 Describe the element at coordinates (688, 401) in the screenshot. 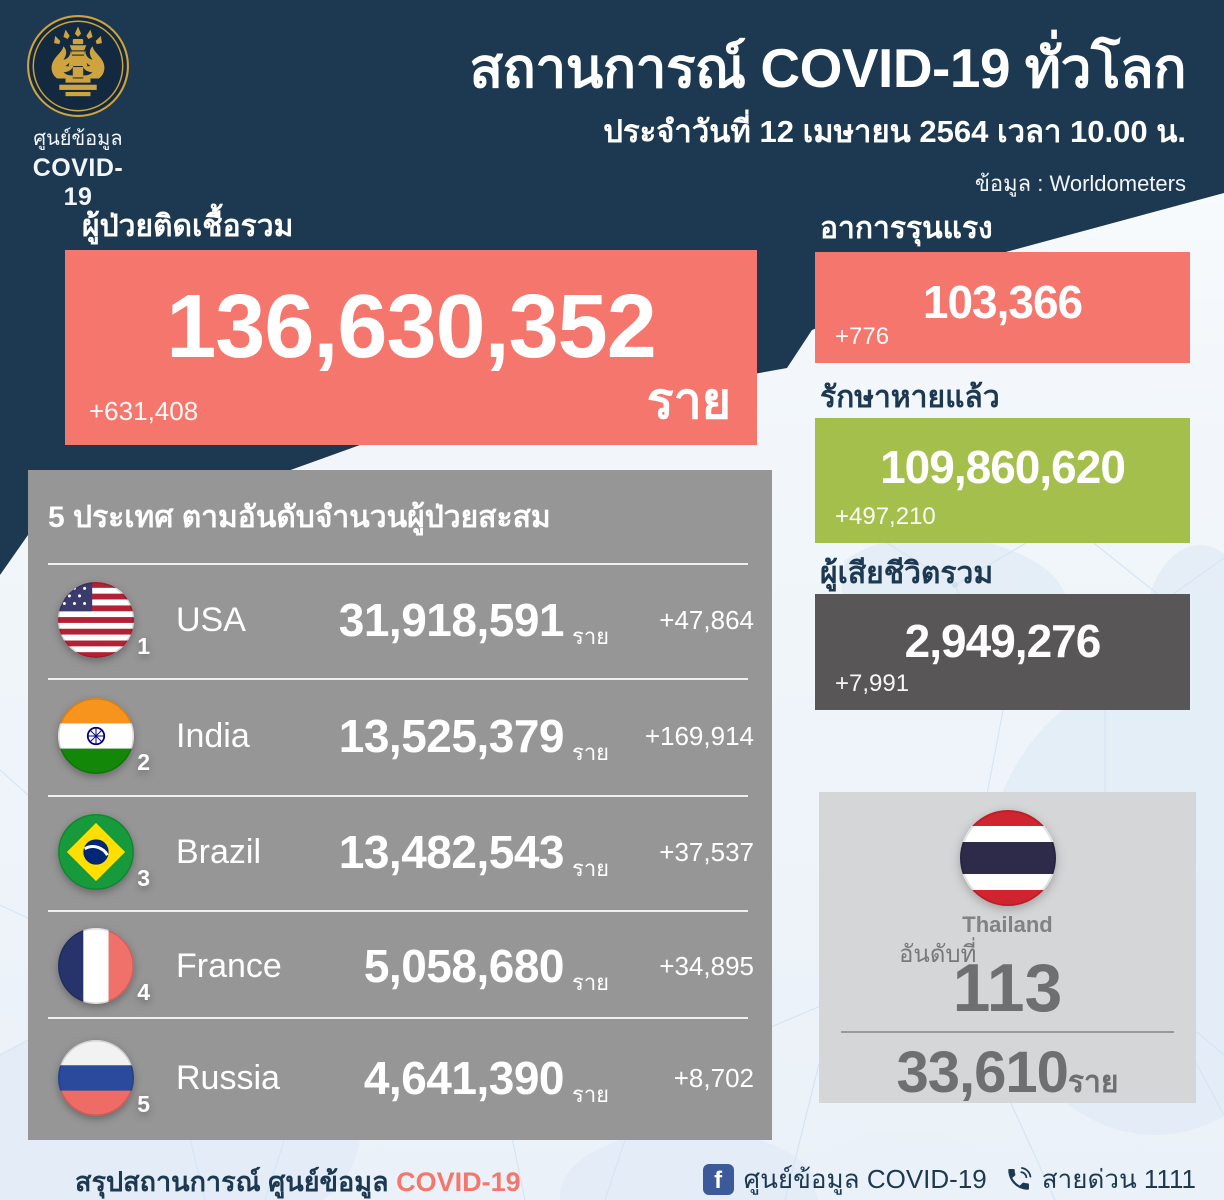

I see `total-cases-unit: ราย` at that location.